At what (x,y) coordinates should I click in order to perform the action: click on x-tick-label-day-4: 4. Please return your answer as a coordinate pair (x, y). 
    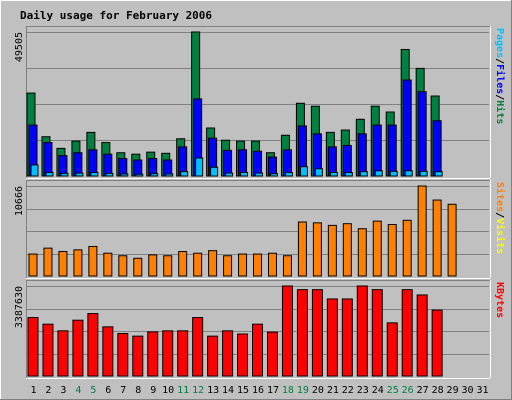
    Looking at the image, I should click on (78, 390).